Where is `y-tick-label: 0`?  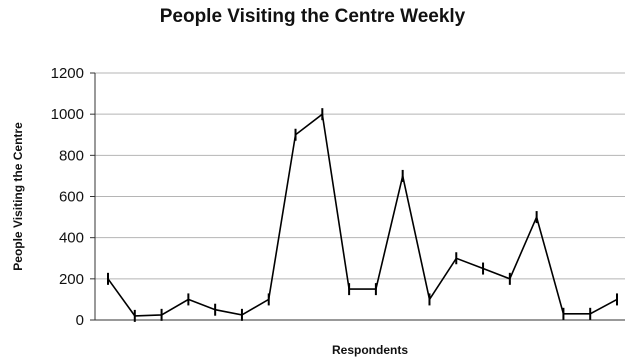 y-tick-label: 0 is located at coordinates (80, 320).